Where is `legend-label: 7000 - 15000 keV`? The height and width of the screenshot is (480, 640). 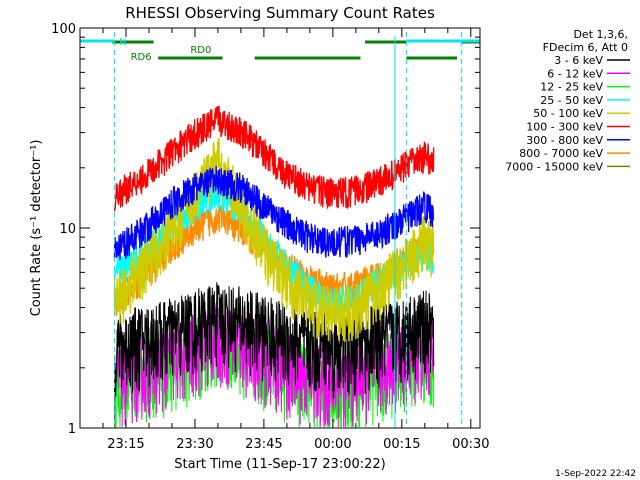
legend-label: 7000 - 15000 keV is located at coordinates (554, 166).